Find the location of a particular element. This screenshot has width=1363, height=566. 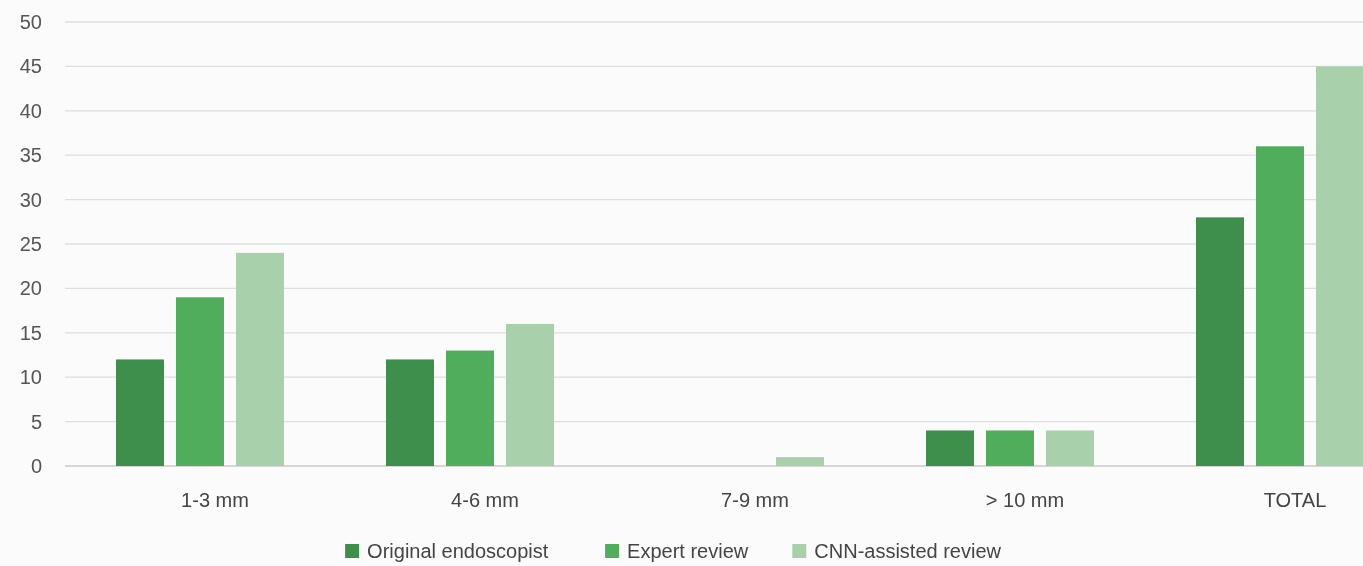

y-tick-label: 25 is located at coordinates (30, 244).